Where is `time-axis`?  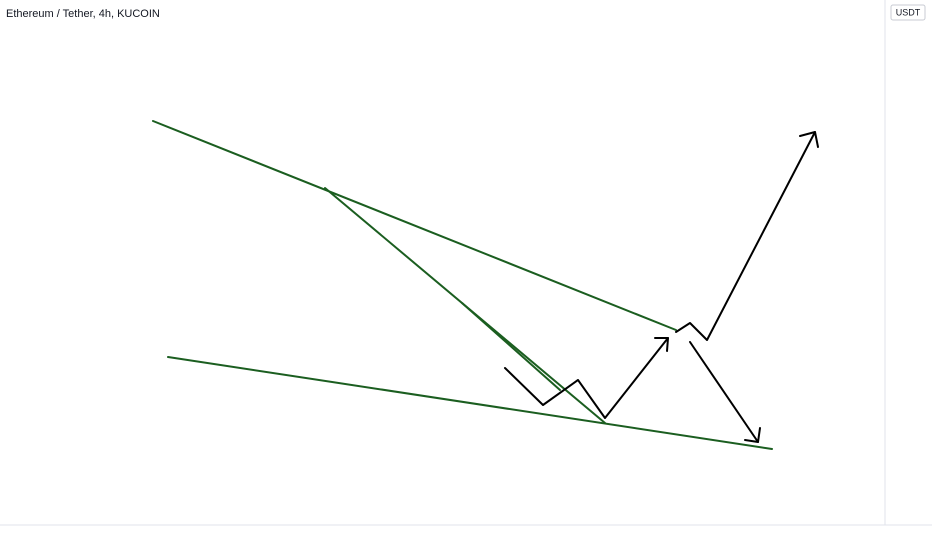
time-axis is located at coordinates (466, 537).